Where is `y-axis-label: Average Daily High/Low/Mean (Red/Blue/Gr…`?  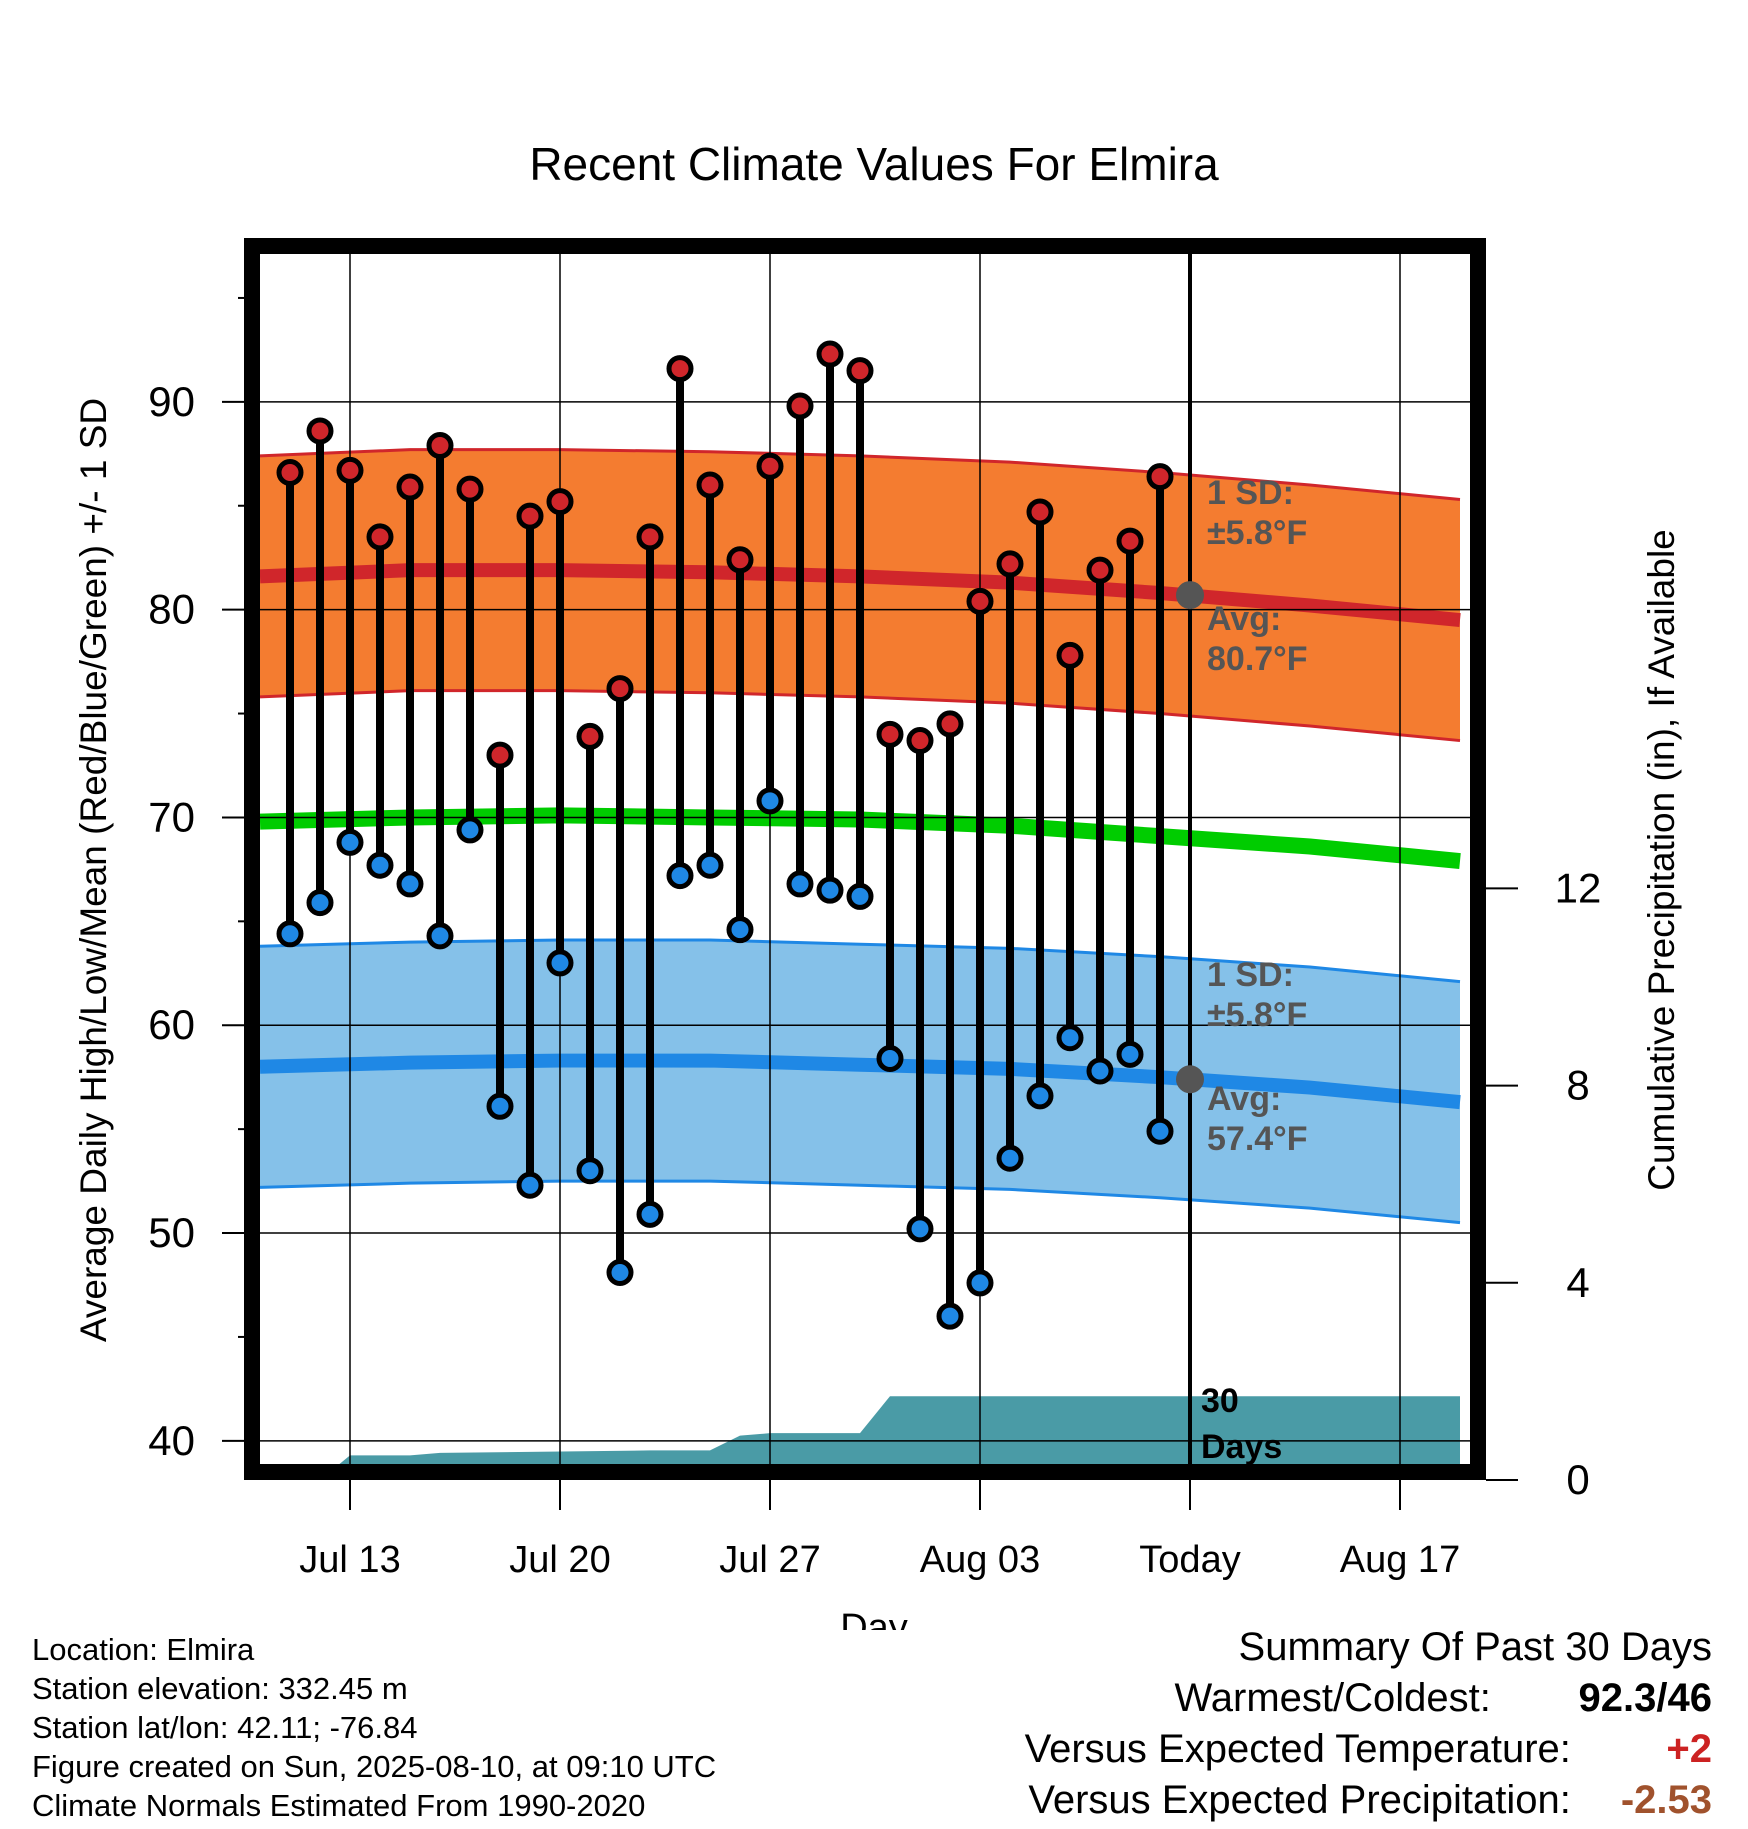
y-axis-label: Average Daily High/Low/Mean (Red/Blue/Gr… is located at coordinates (93, 870).